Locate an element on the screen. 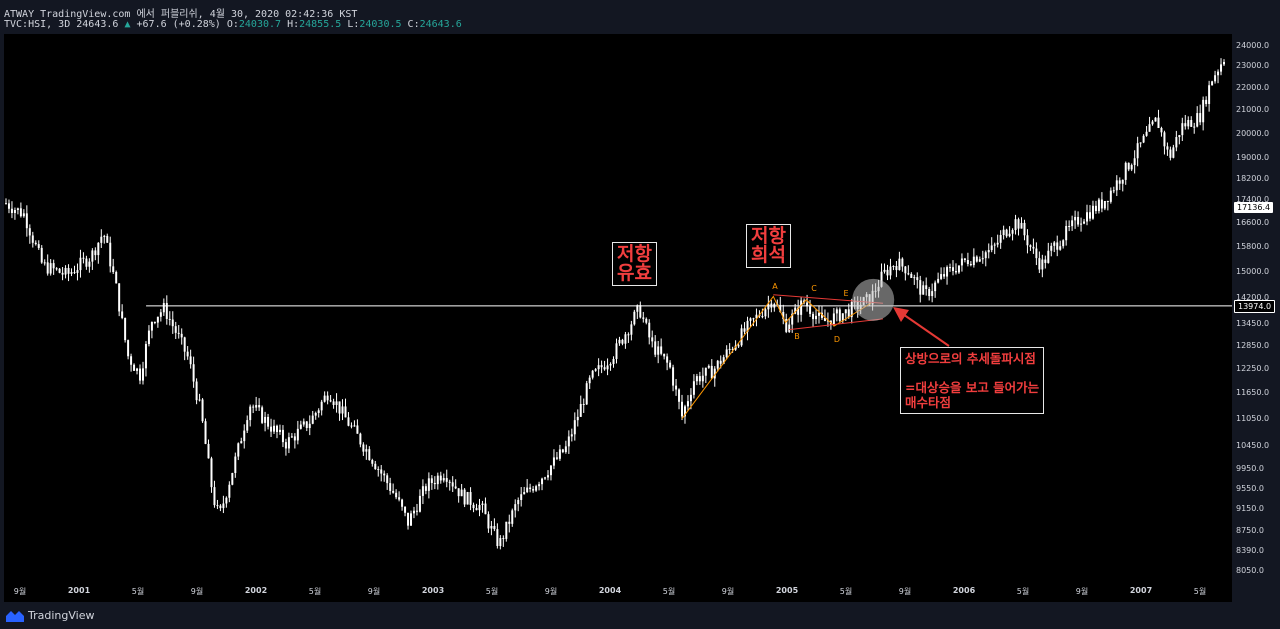 The height and width of the screenshot is (629, 1280). annotation-resistance-weakened: 저항 희석 is located at coordinates (768, 246).